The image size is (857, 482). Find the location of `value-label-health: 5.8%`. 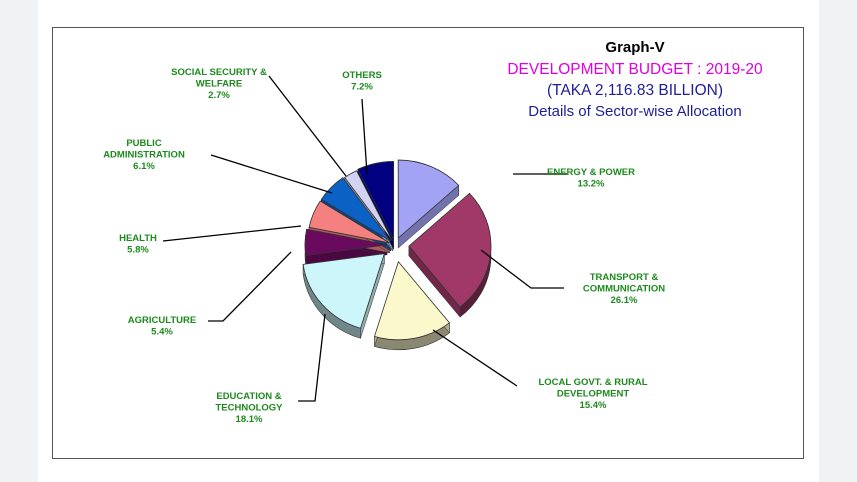

value-label-health: 5.8% is located at coordinates (138, 250).